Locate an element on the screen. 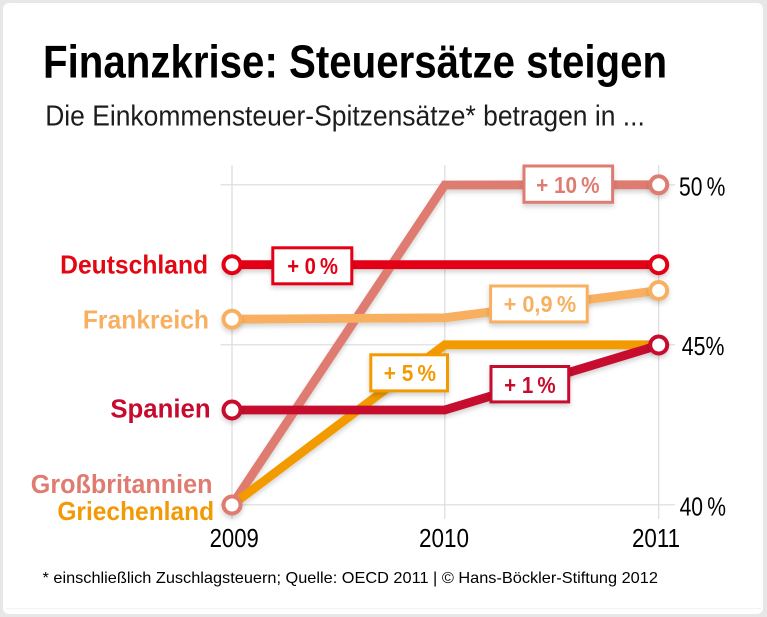 The width and height of the screenshot is (767, 617). svg-text: 2010 is located at coordinates (444, 539).